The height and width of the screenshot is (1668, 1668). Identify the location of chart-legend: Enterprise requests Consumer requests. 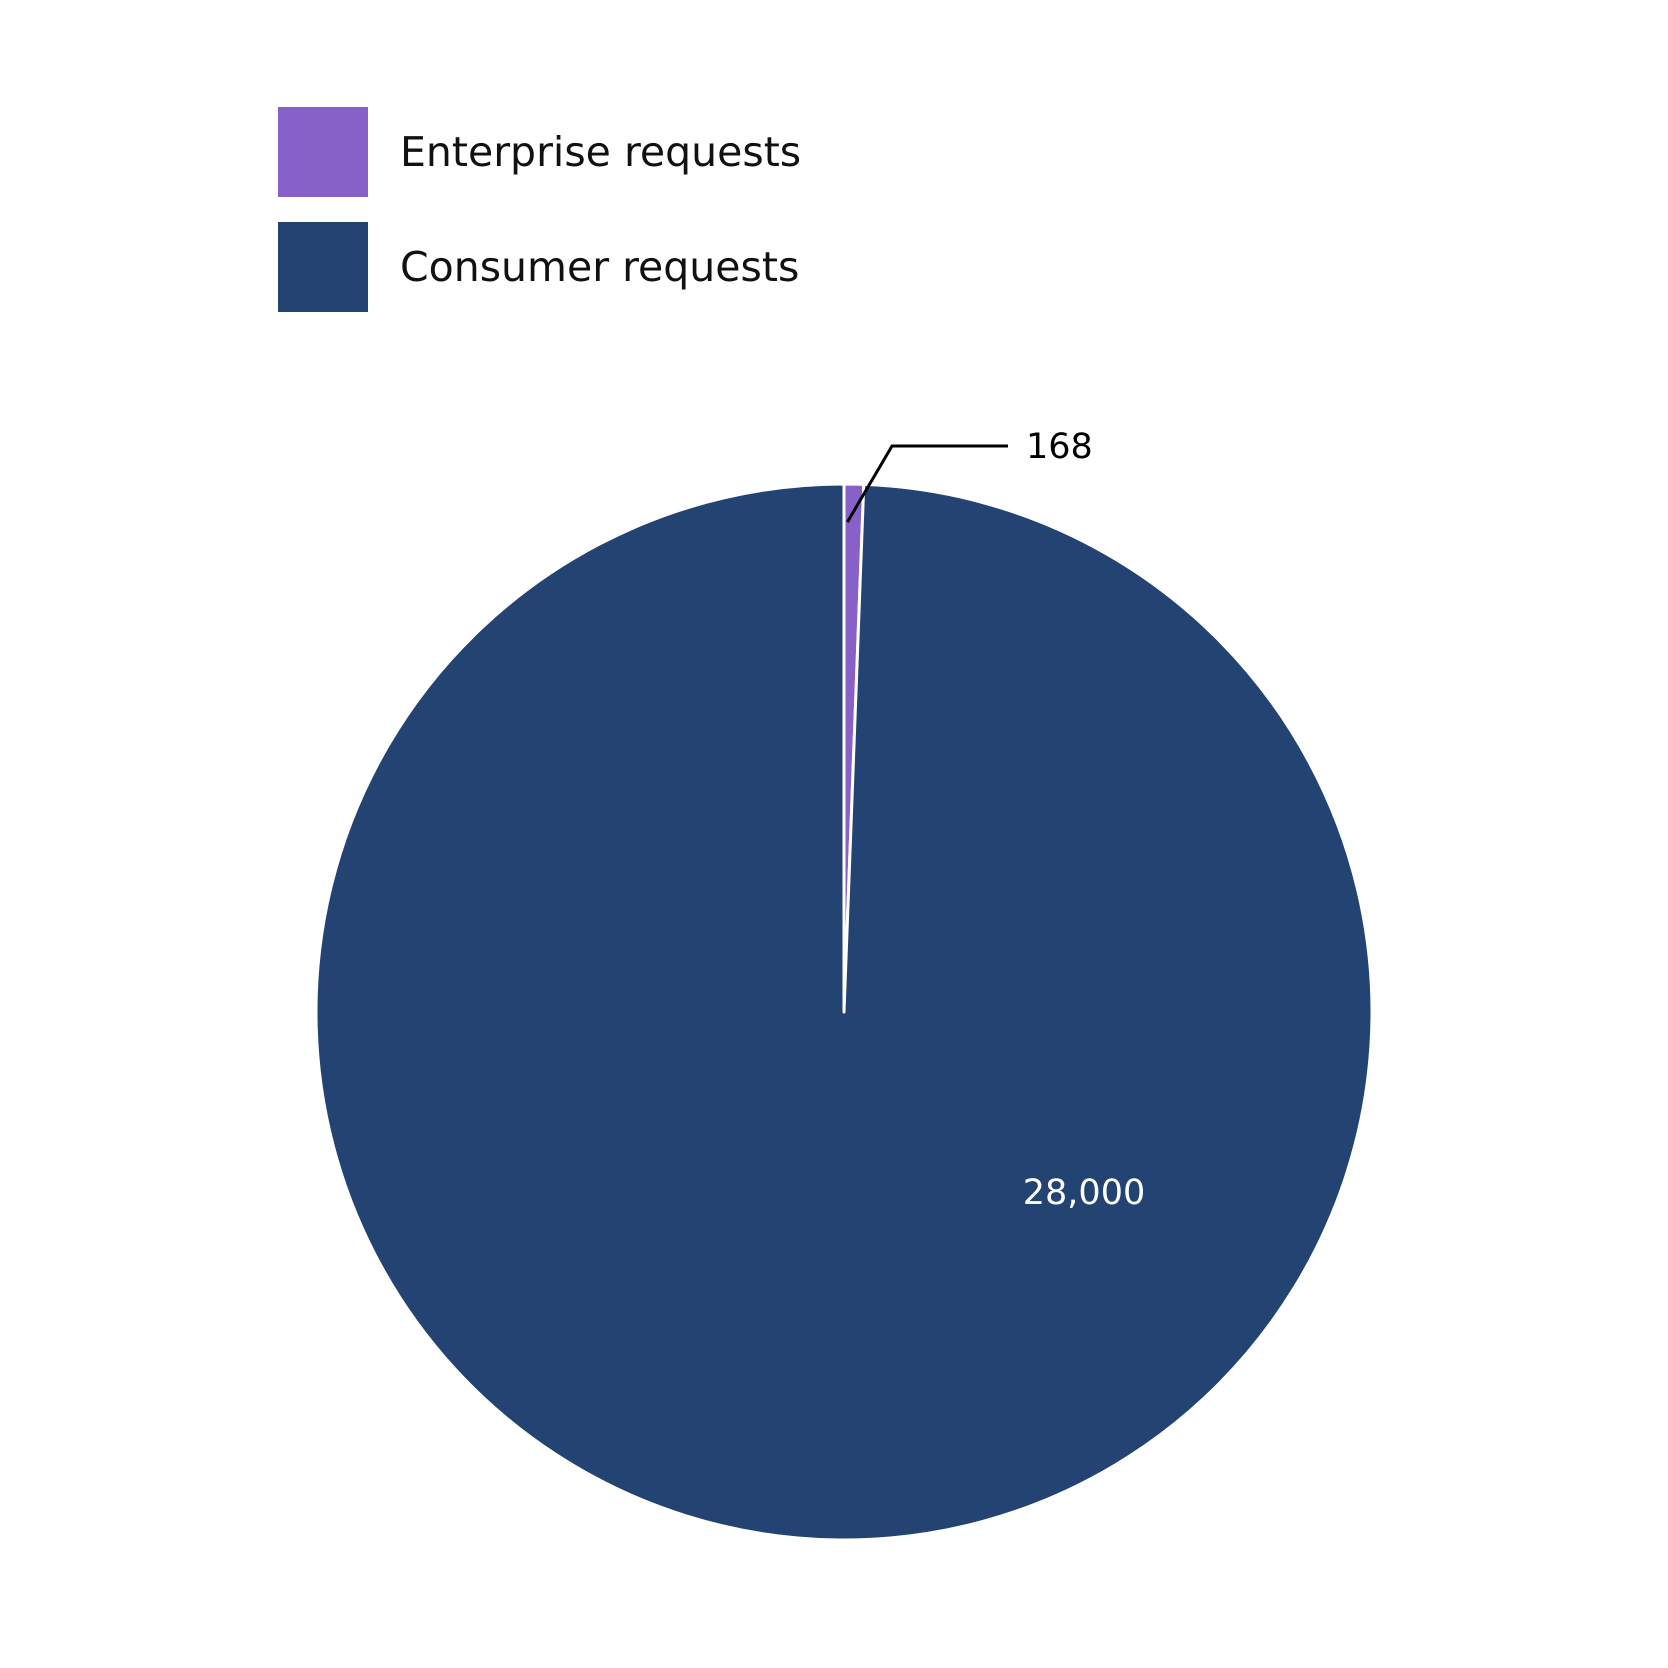
(539, 222).